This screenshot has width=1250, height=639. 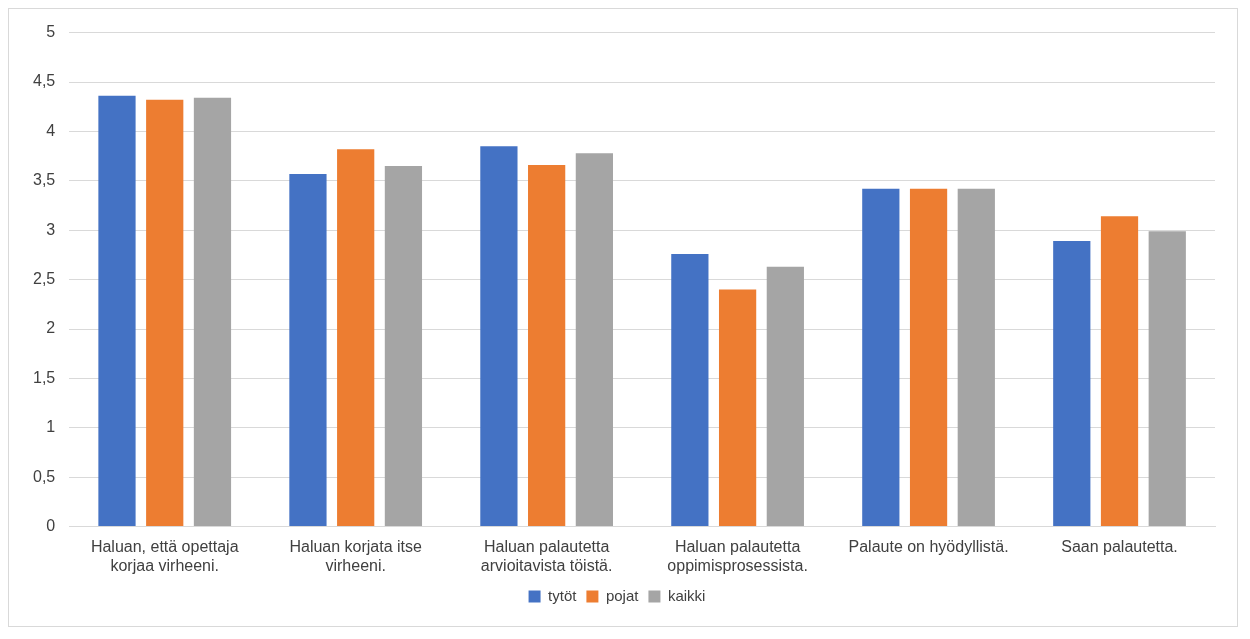 I want to click on x-tick-label: Palaute on hyödyllistä., so click(x=928, y=546).